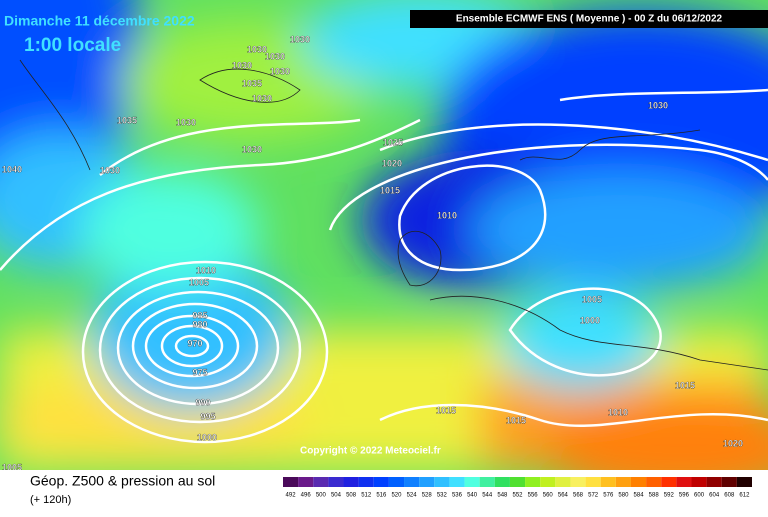  Describe the element at coordinates (393, 142) in the screenshot. I see `isobar-label: 1025` at that location.